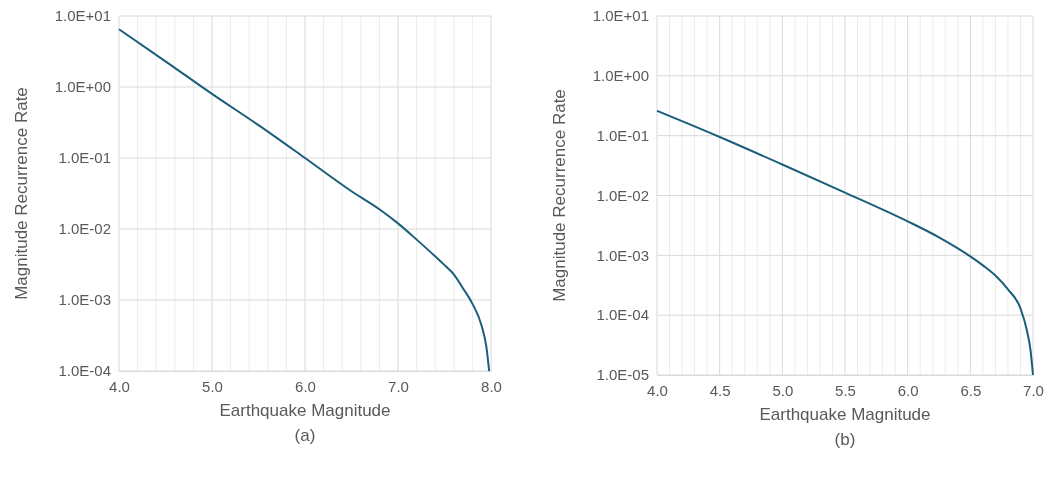  What do you see at coordinates (622, 375) in the screenshot?
I see `y-tick-label: 1.0E-05` at bounding box center [622, 375].